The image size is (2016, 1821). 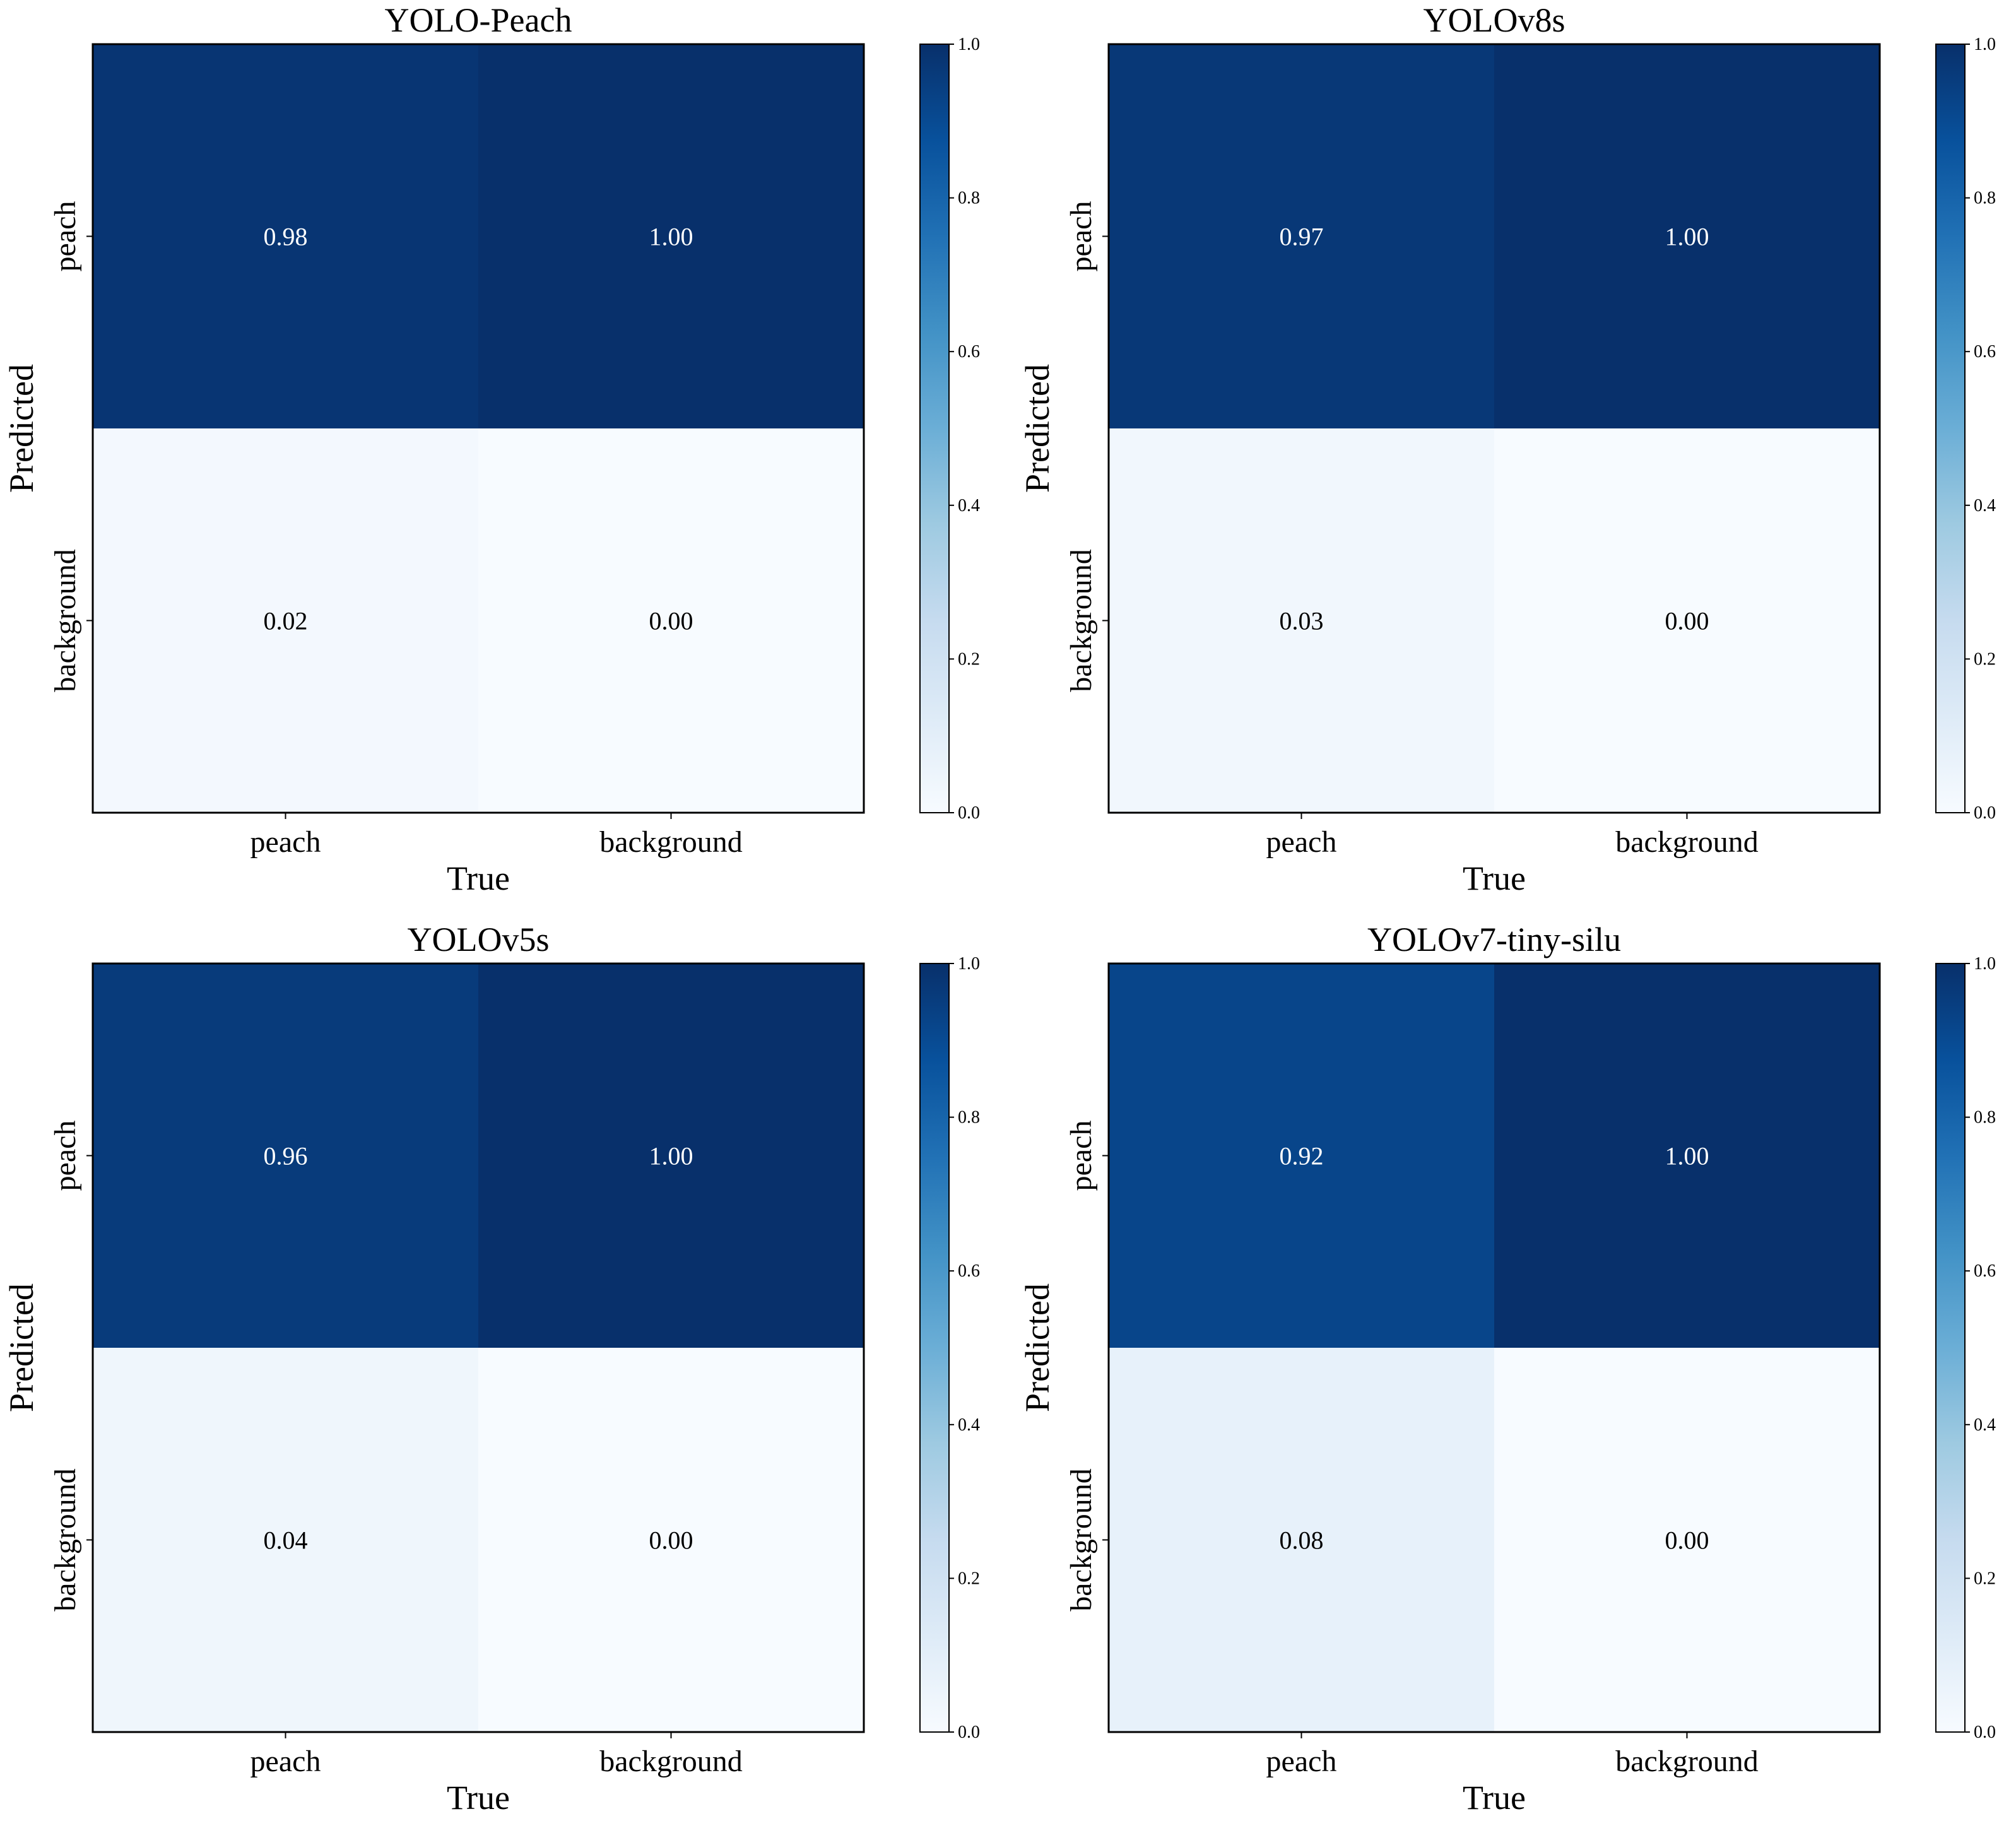 I want to click on chart-title: YOLOv5s, so click(x=479, y=939).